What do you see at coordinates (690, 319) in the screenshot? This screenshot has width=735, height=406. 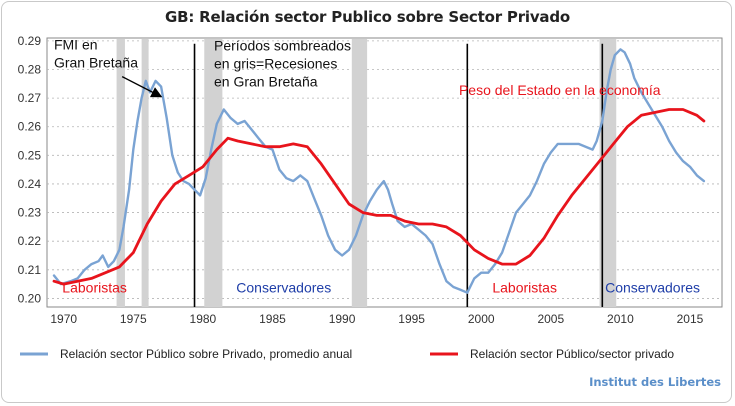 I see `x-tick-label: 2015` at bounding box center [690, 319].